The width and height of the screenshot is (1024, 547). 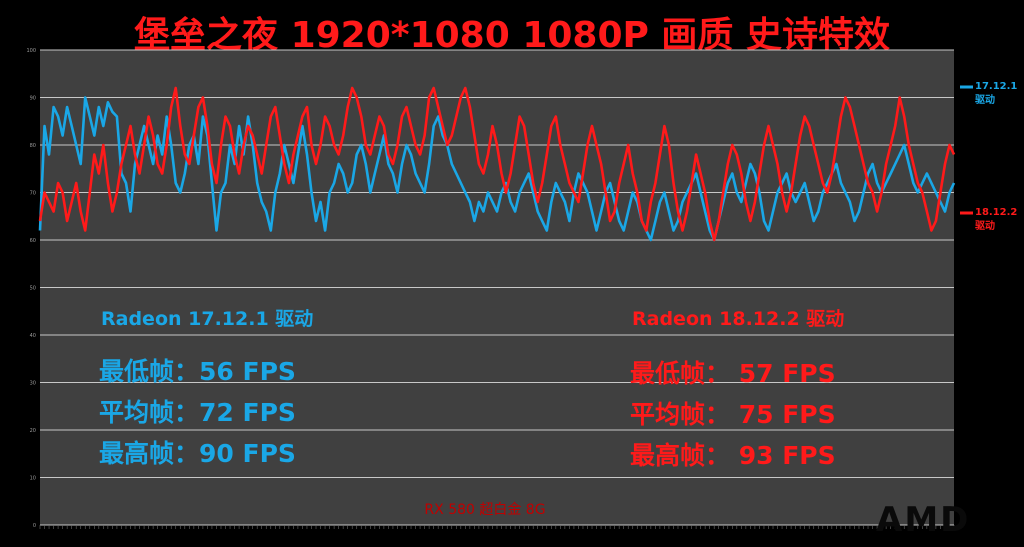 I want to click on blue-avg-fps: 平均帧：72 FPS, so click(x=197, y=412).